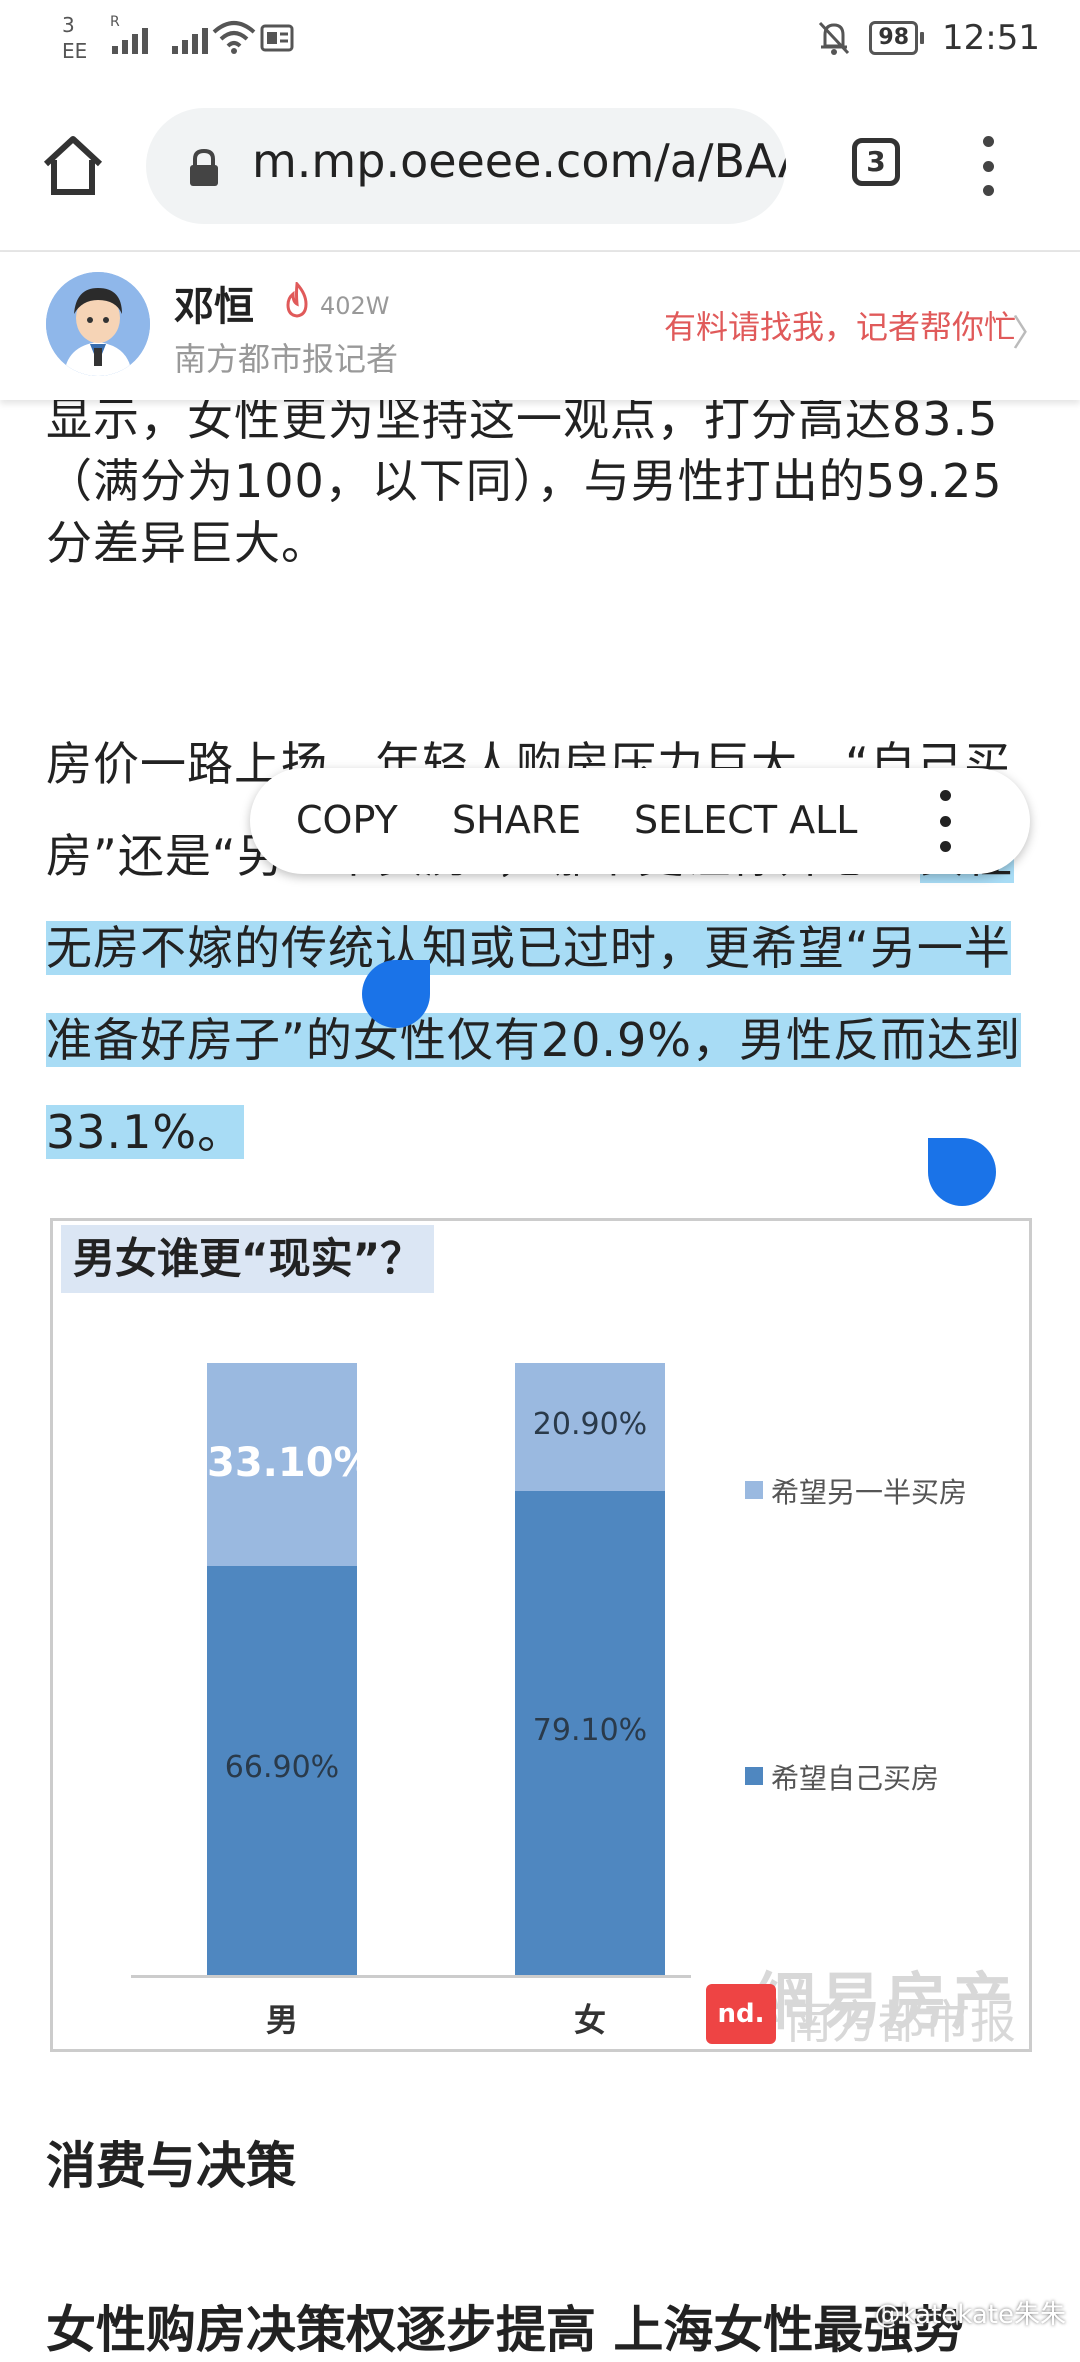 This screenshot has height=2362, width=1080. I want to click on share-button: SHARE, so click(517, 820).